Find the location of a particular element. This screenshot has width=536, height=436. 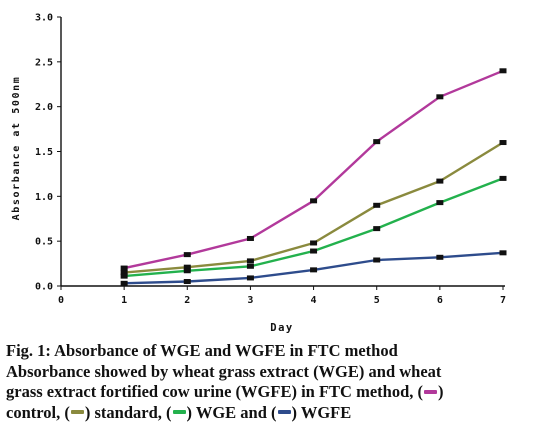

y-tick-label: 0.5 is located at coordinates (44, 242).